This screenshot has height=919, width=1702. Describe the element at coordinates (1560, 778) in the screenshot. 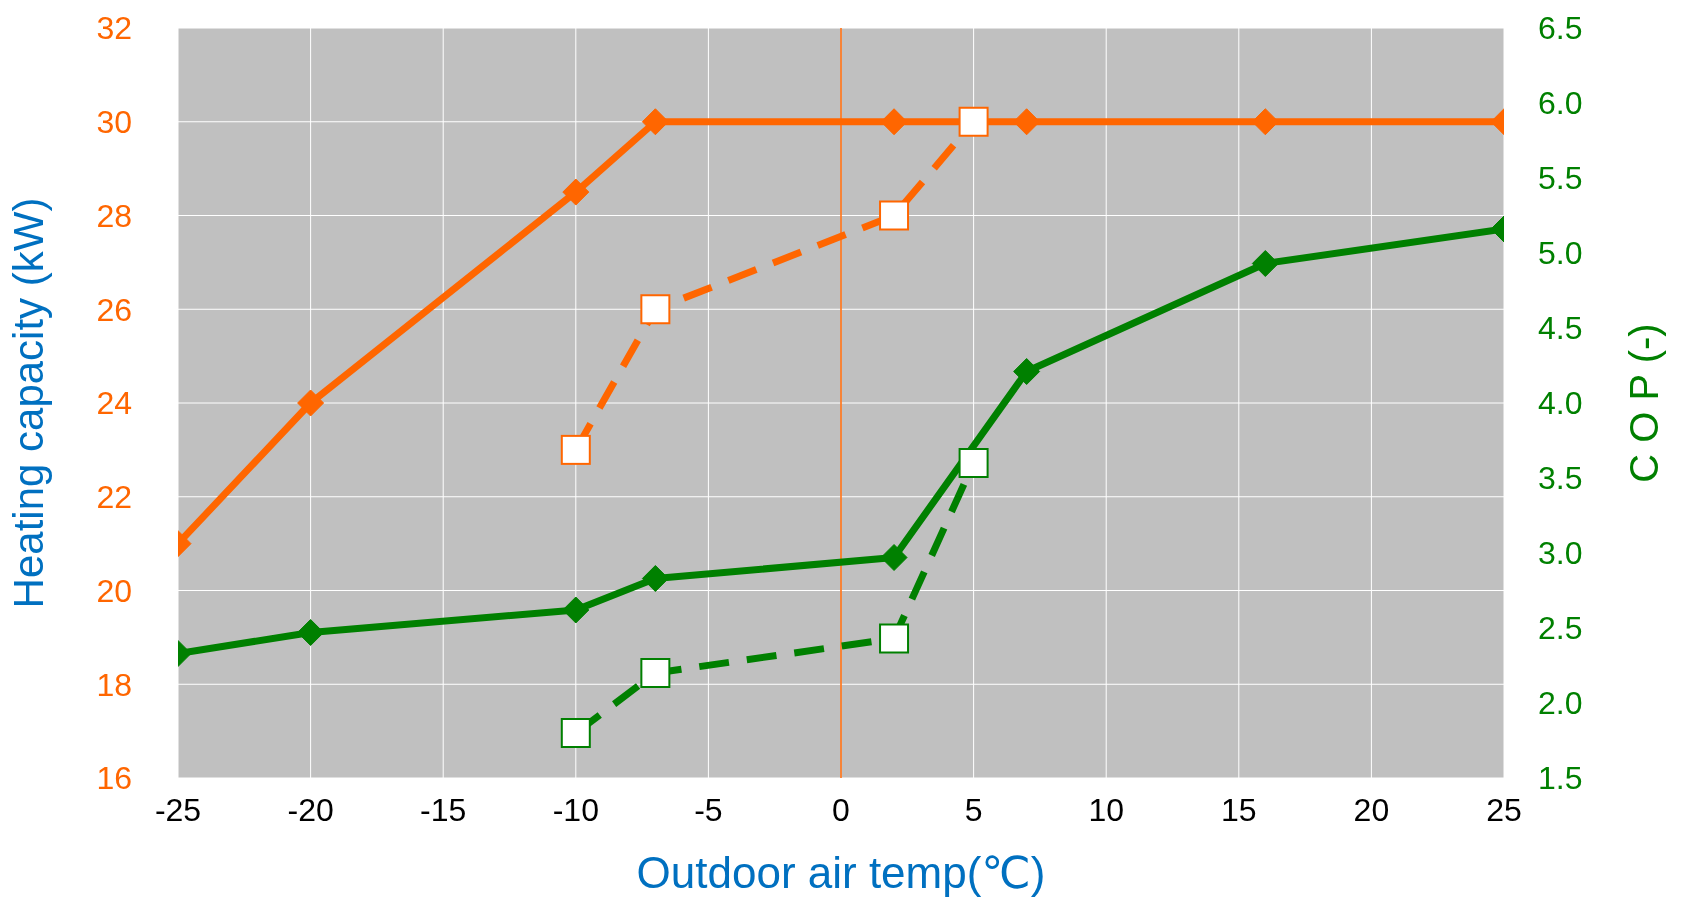

I see `y2-tick-label: 1.5` at that location.